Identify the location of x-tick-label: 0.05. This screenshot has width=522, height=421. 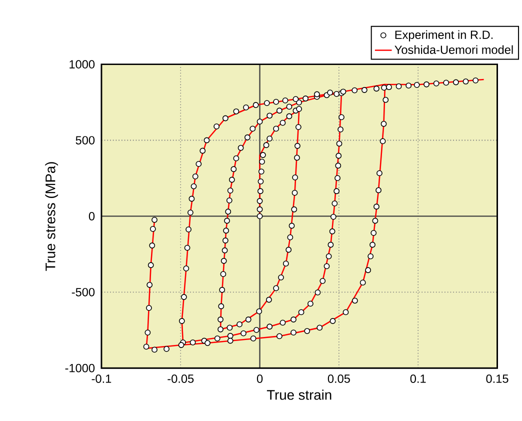
(339, 379).